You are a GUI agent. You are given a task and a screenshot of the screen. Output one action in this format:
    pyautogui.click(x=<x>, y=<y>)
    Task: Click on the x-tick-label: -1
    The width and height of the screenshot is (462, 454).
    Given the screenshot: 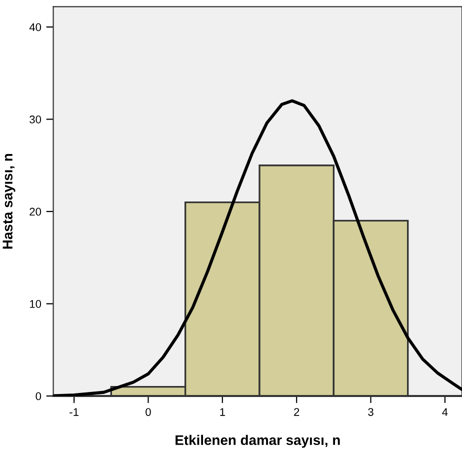 What is the action you would take?
    pyautogui.click(x=74, y=412)
    